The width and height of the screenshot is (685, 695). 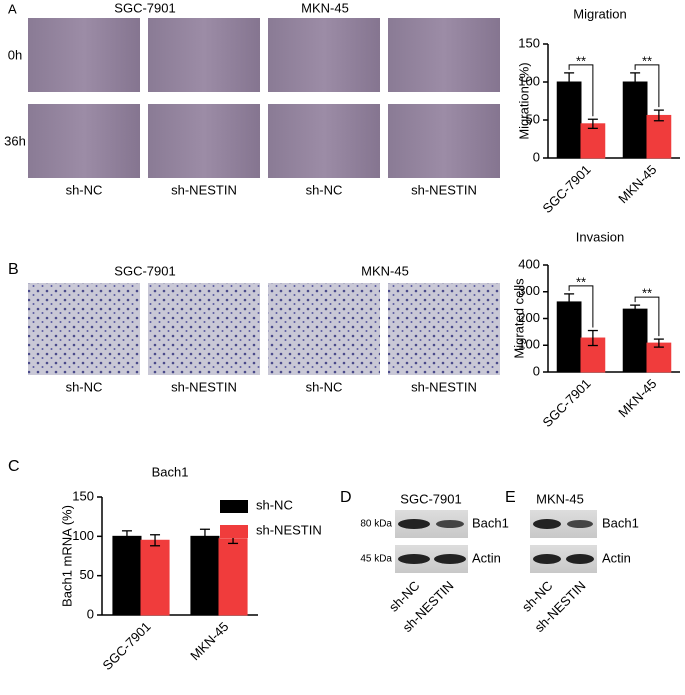 I want to click on panel-label: C, so click(x=14, y=466).